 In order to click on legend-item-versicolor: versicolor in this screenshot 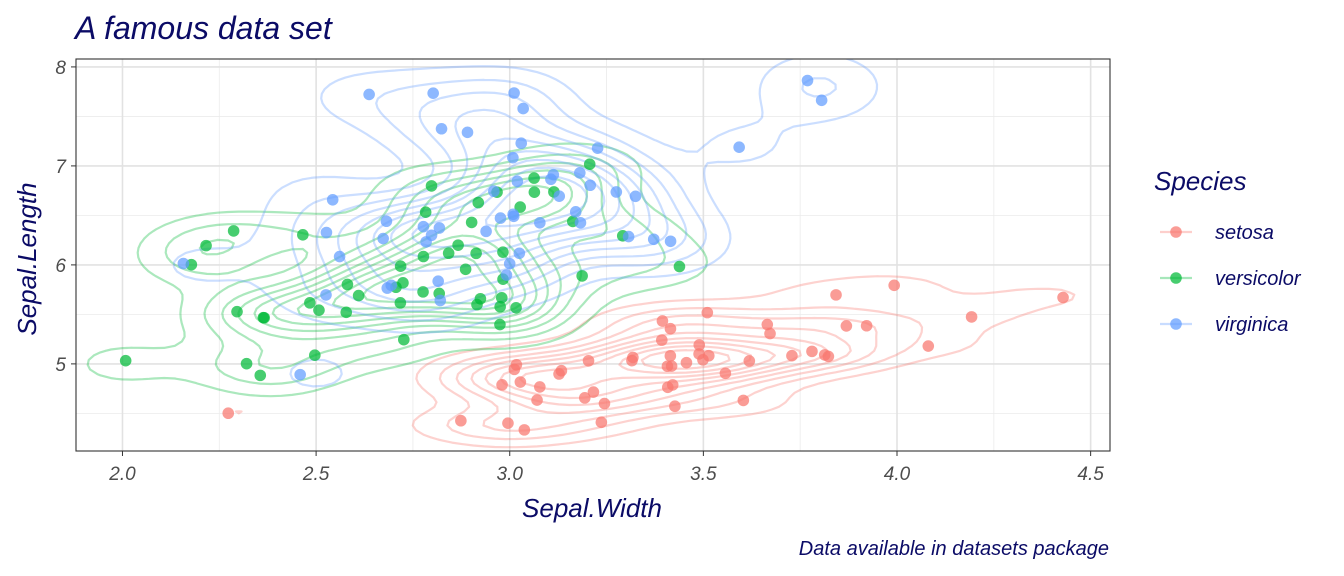, I will do `click(1231, 279)`.